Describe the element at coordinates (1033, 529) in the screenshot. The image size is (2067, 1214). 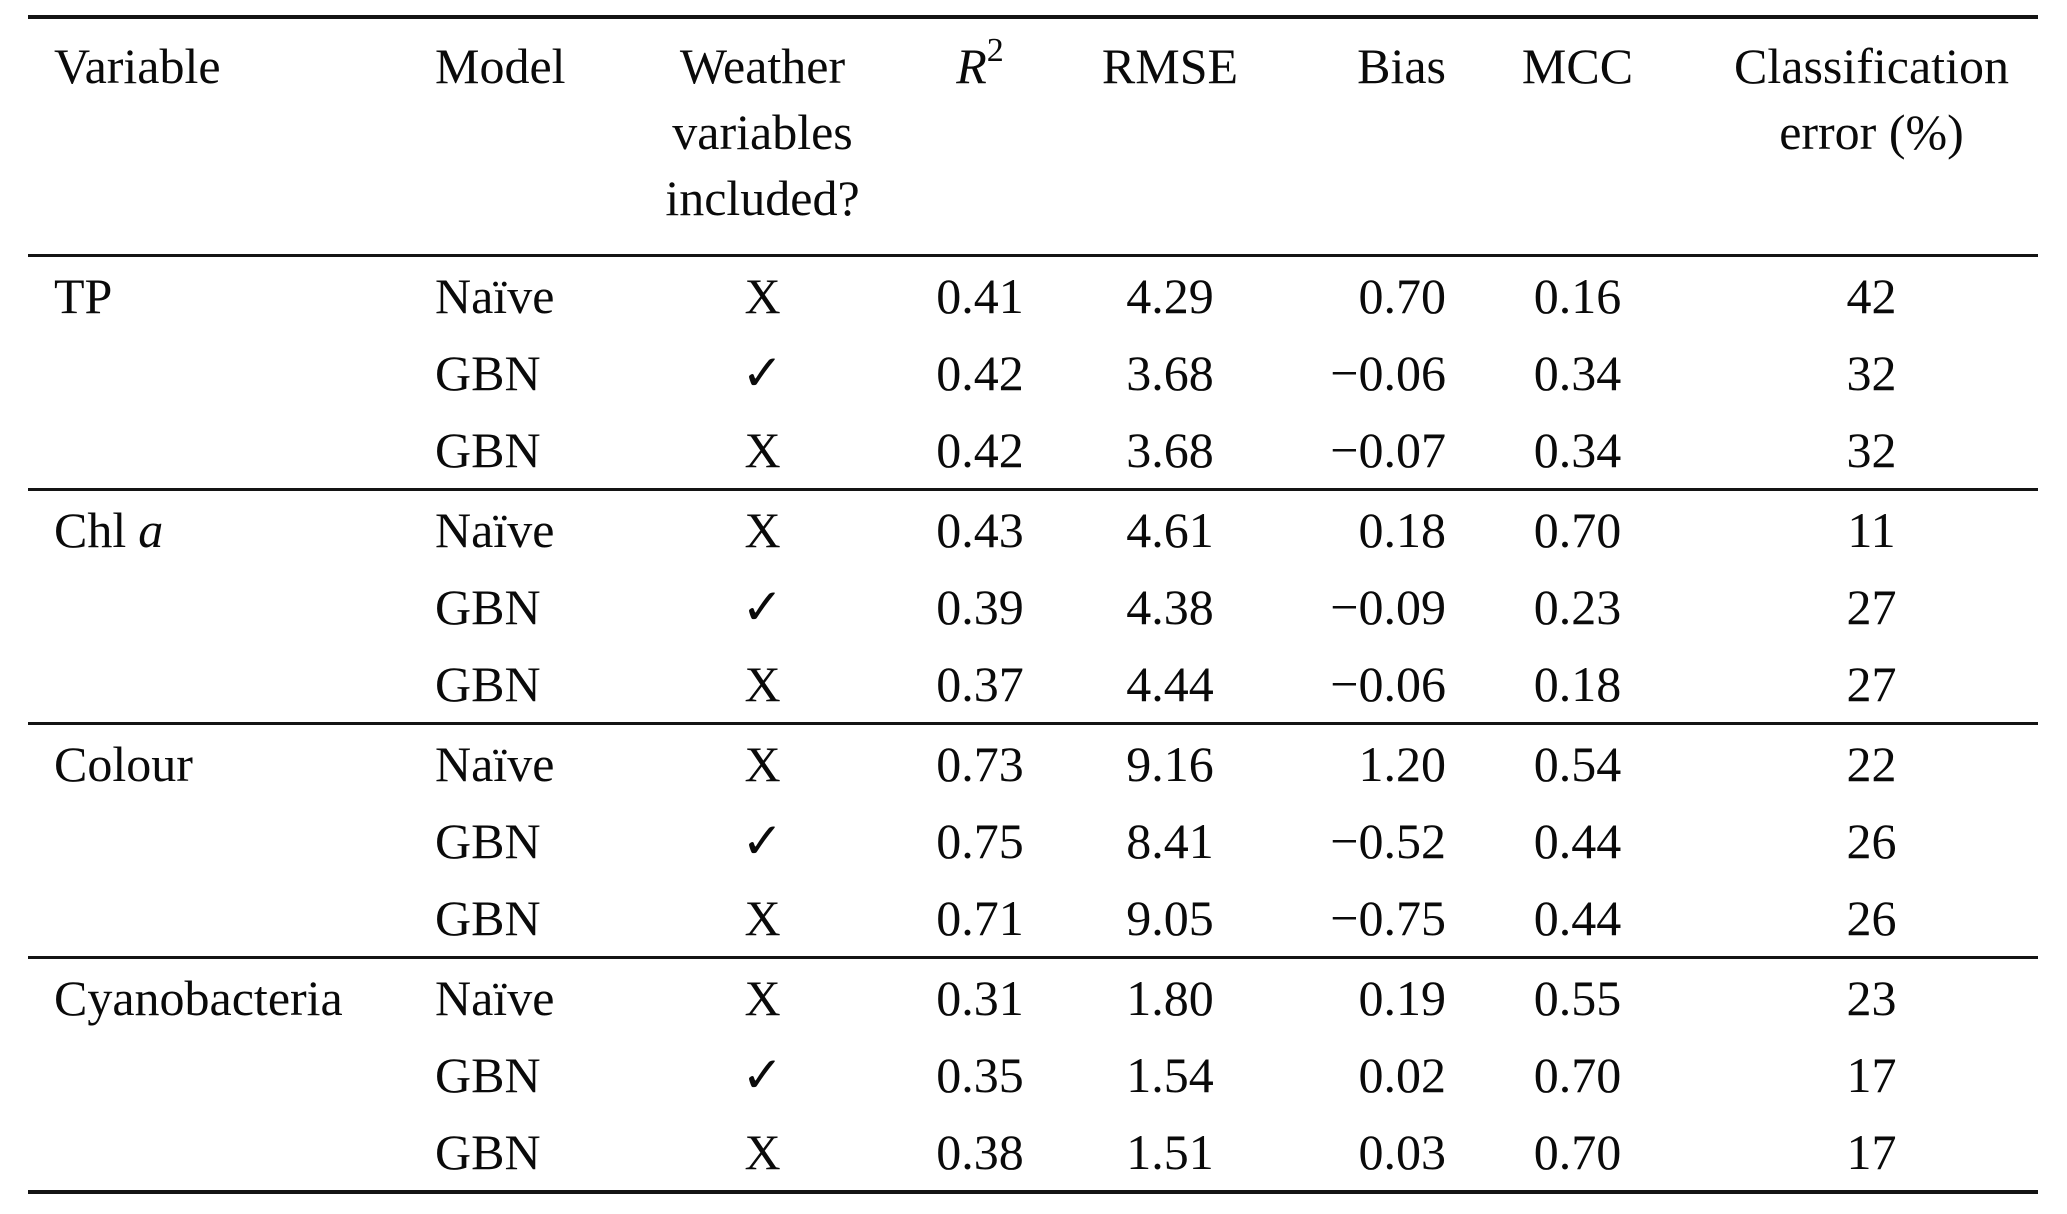
I see `table-row: Chl a Naïve X 0.43 4.61 0.18 0.70 11` at that location.